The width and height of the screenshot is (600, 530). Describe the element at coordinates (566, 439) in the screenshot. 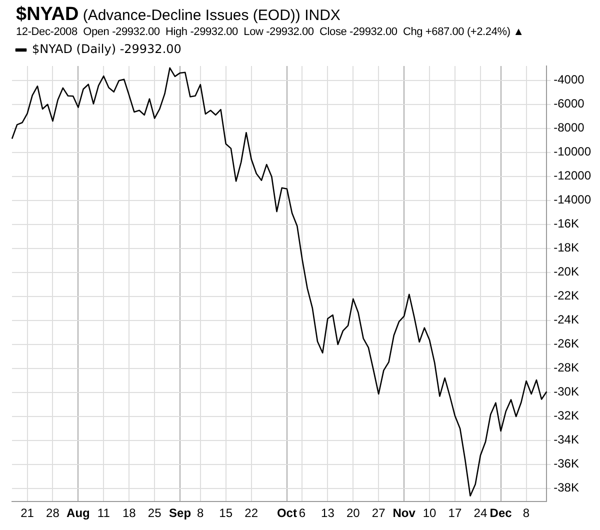

I see `y-tick-label: -34K` at that location.